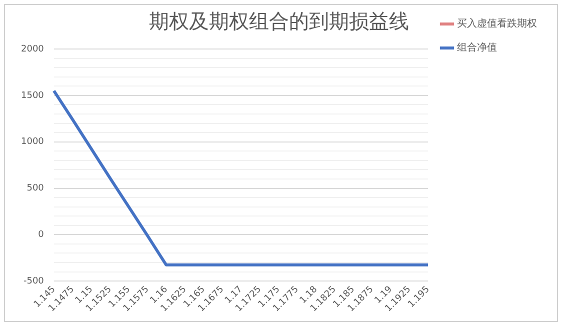 Image resolution: width=564 pixels, height=327 pixels. Describe the element at coordinates (279, 21) in the screenshot. I see `chart-title: 期权及期权组合的到期损益线` at that location.